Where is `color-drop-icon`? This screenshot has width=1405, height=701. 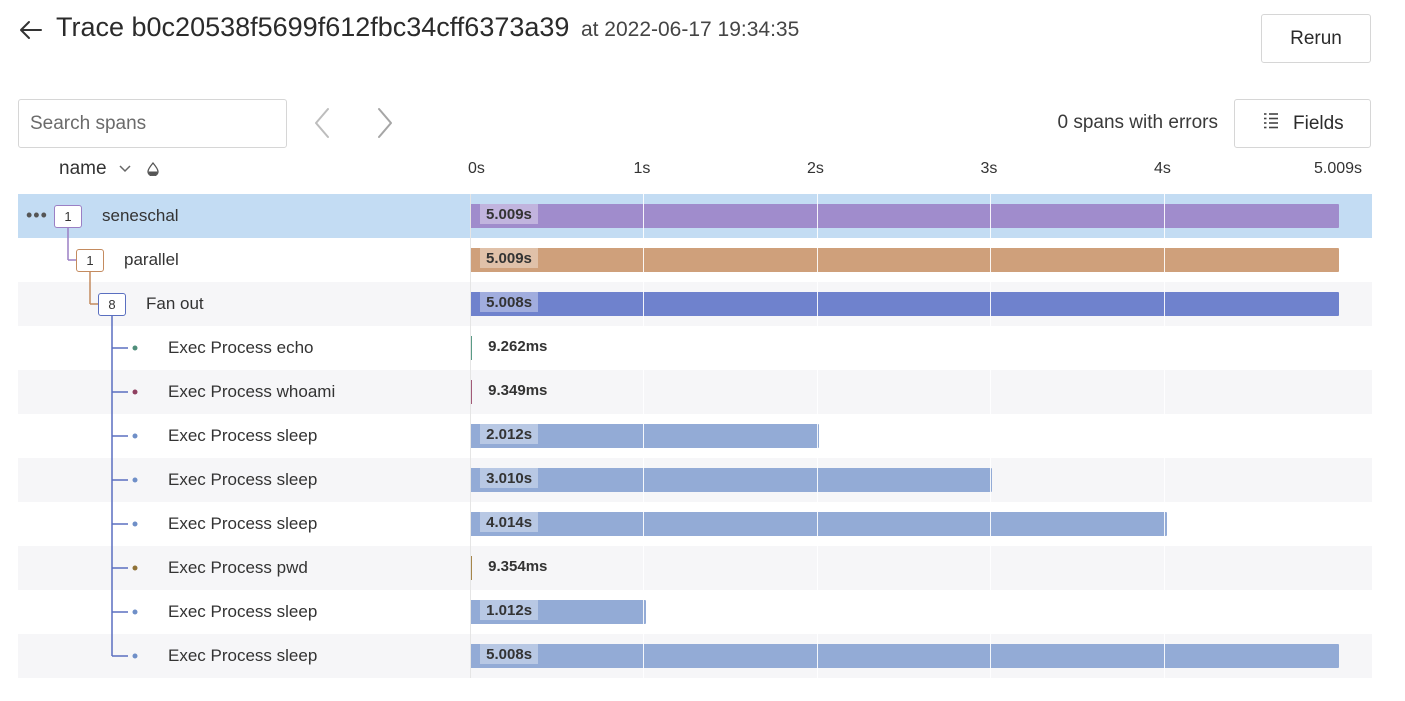
color-drop-icon is located at coordinates (152, 169).